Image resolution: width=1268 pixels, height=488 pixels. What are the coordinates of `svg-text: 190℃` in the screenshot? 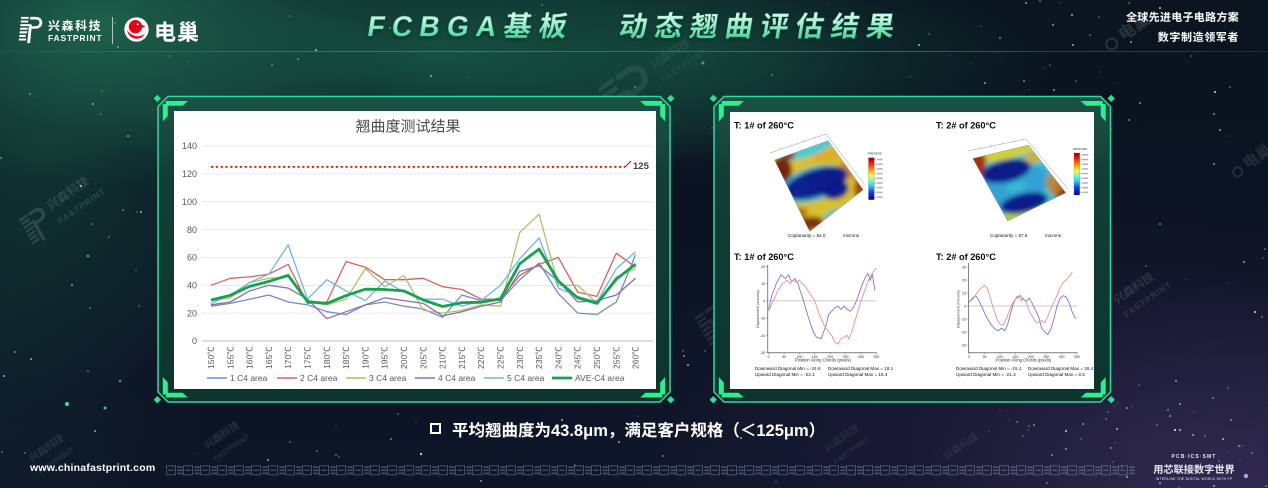 It's located at (365, 357).